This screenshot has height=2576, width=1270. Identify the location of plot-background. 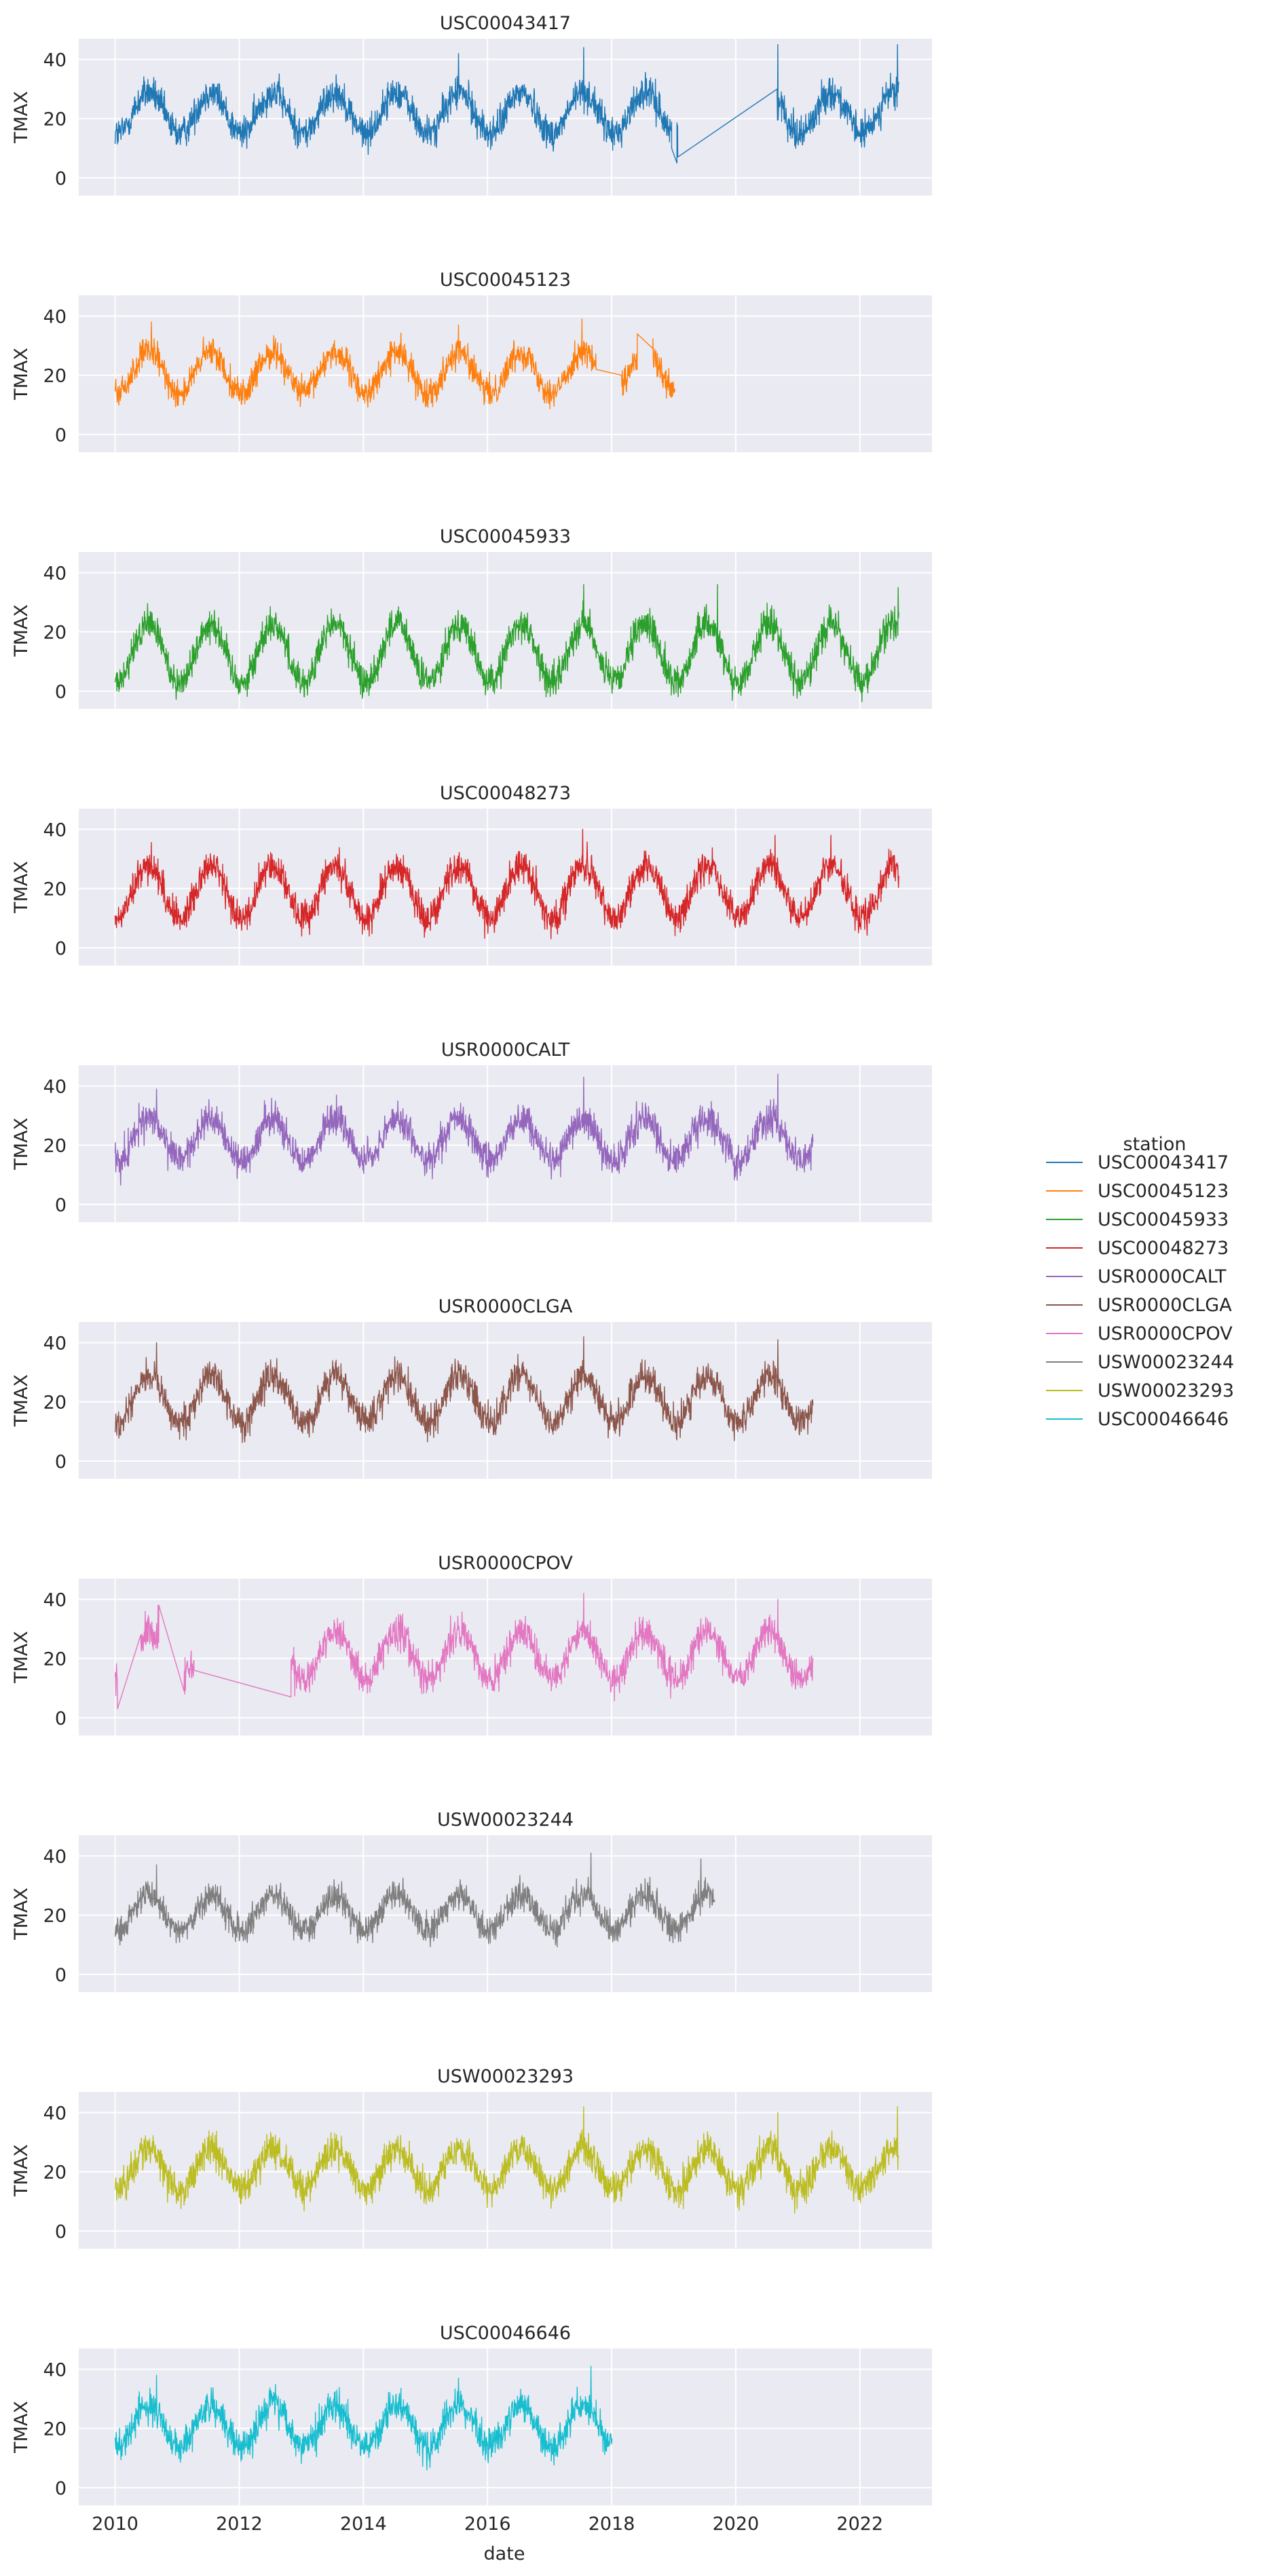
(505, 1914).